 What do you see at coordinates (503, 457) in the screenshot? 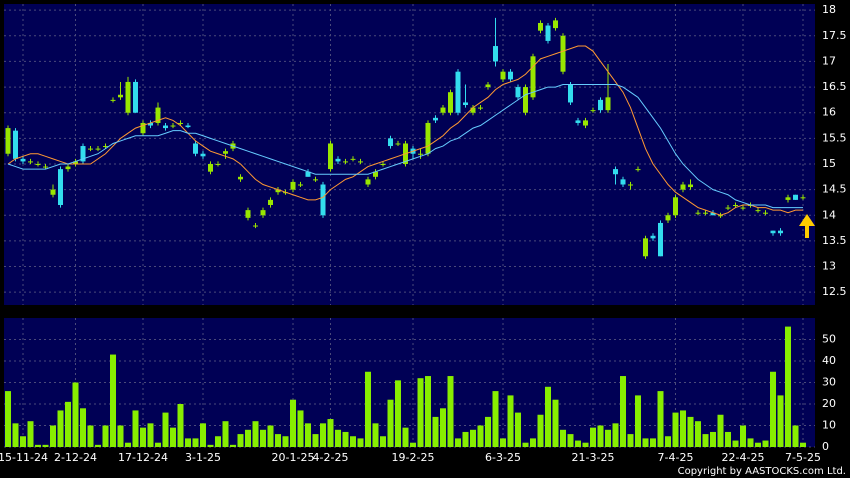
I see `x-tick-label: 6-3-25` at bounding box center [503, 457].